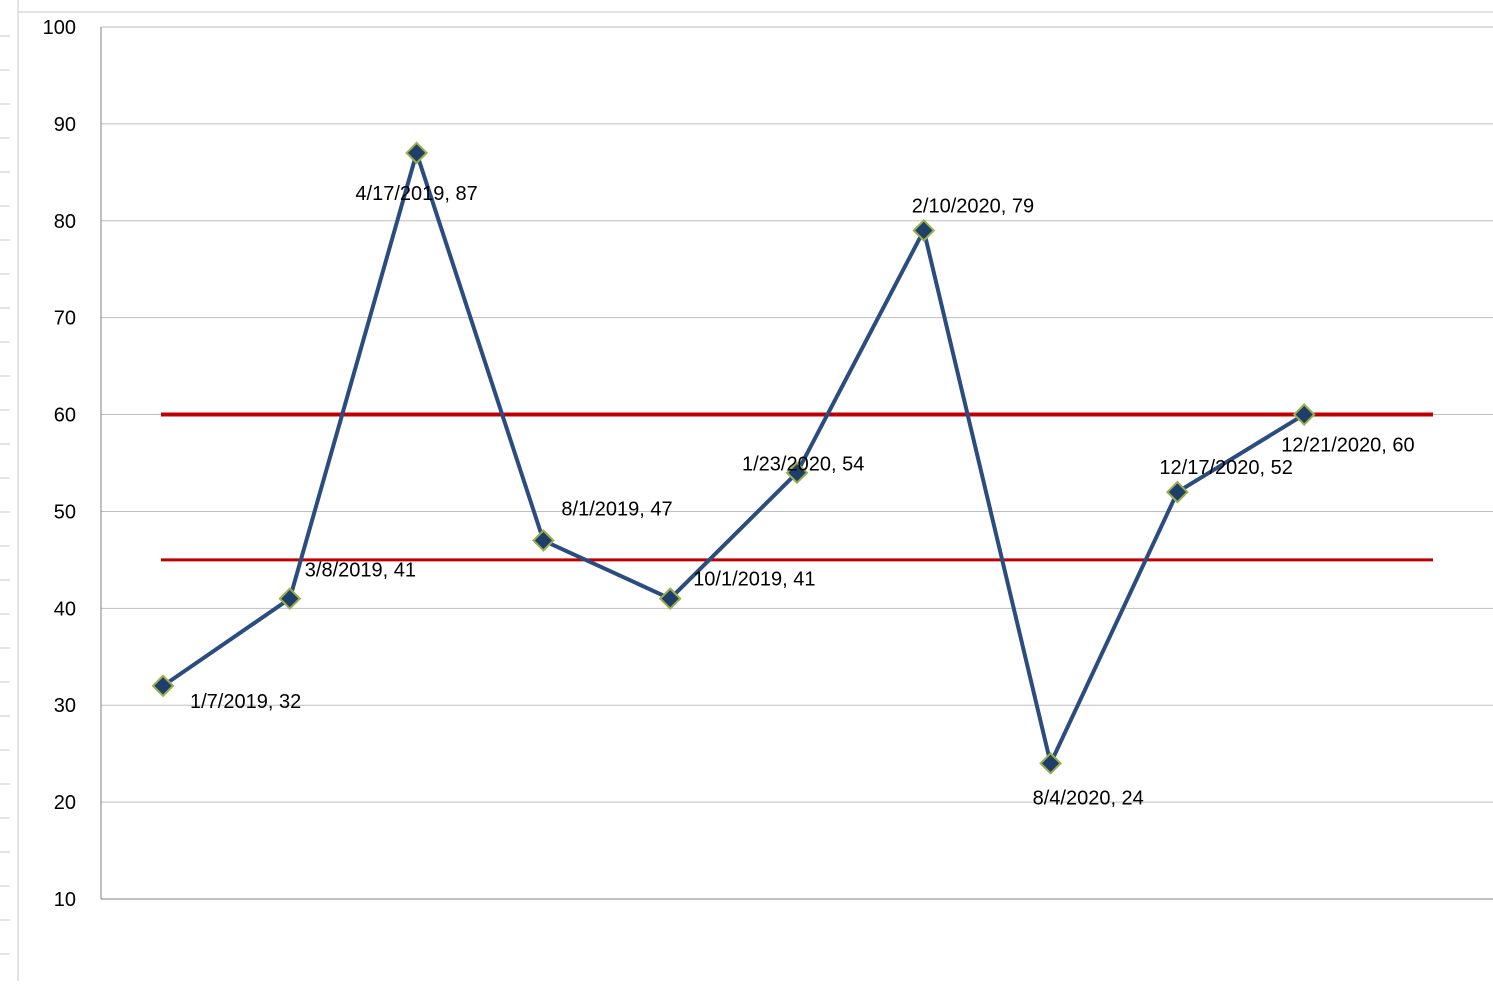  I want to click on y-tick-label-90: 90, so click(65, 125).